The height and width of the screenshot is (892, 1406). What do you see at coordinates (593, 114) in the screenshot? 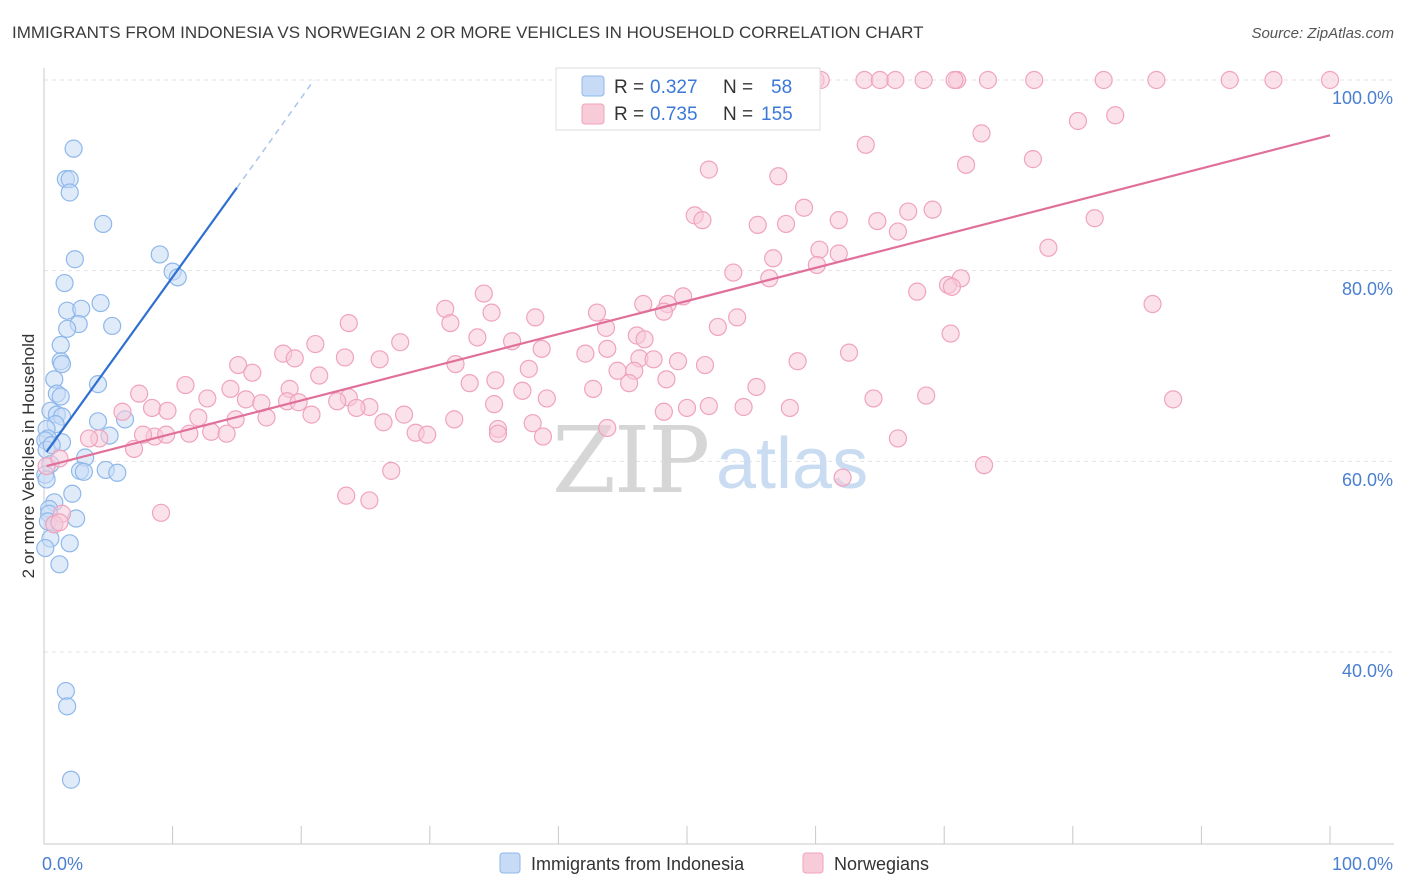
I see `stats-swatch-norwegians` at bounding box center [593, 114].